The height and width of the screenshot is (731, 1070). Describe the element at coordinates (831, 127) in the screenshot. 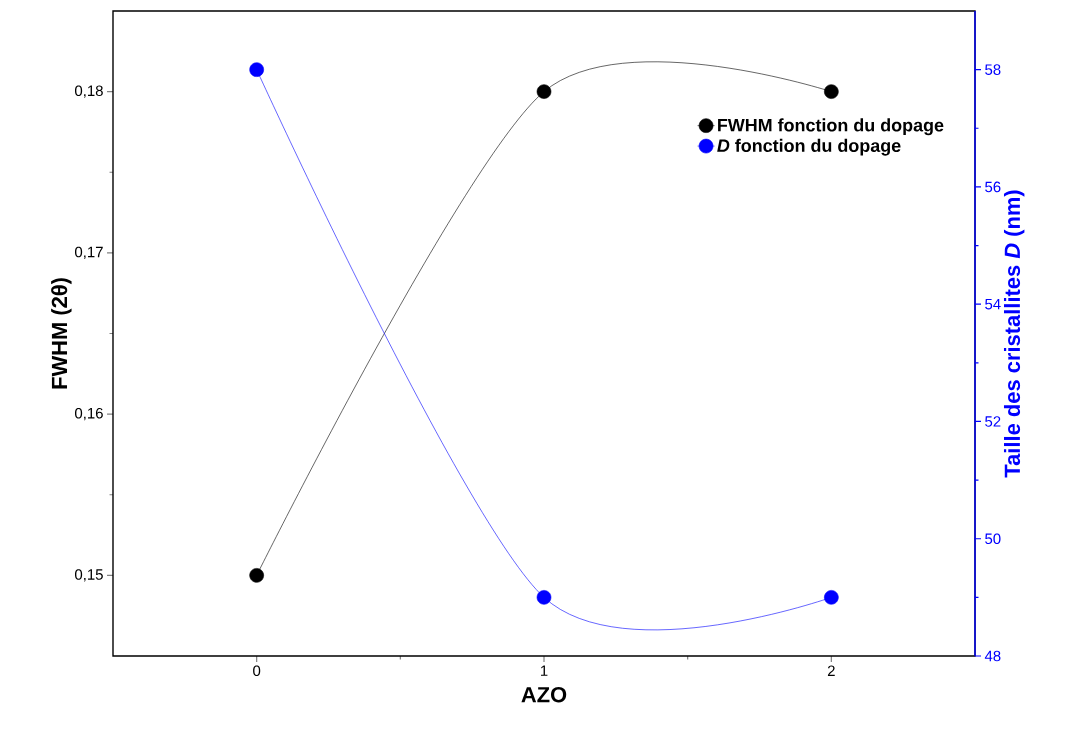

I see `legend-label: FWHM fonction du dopage` at that location.